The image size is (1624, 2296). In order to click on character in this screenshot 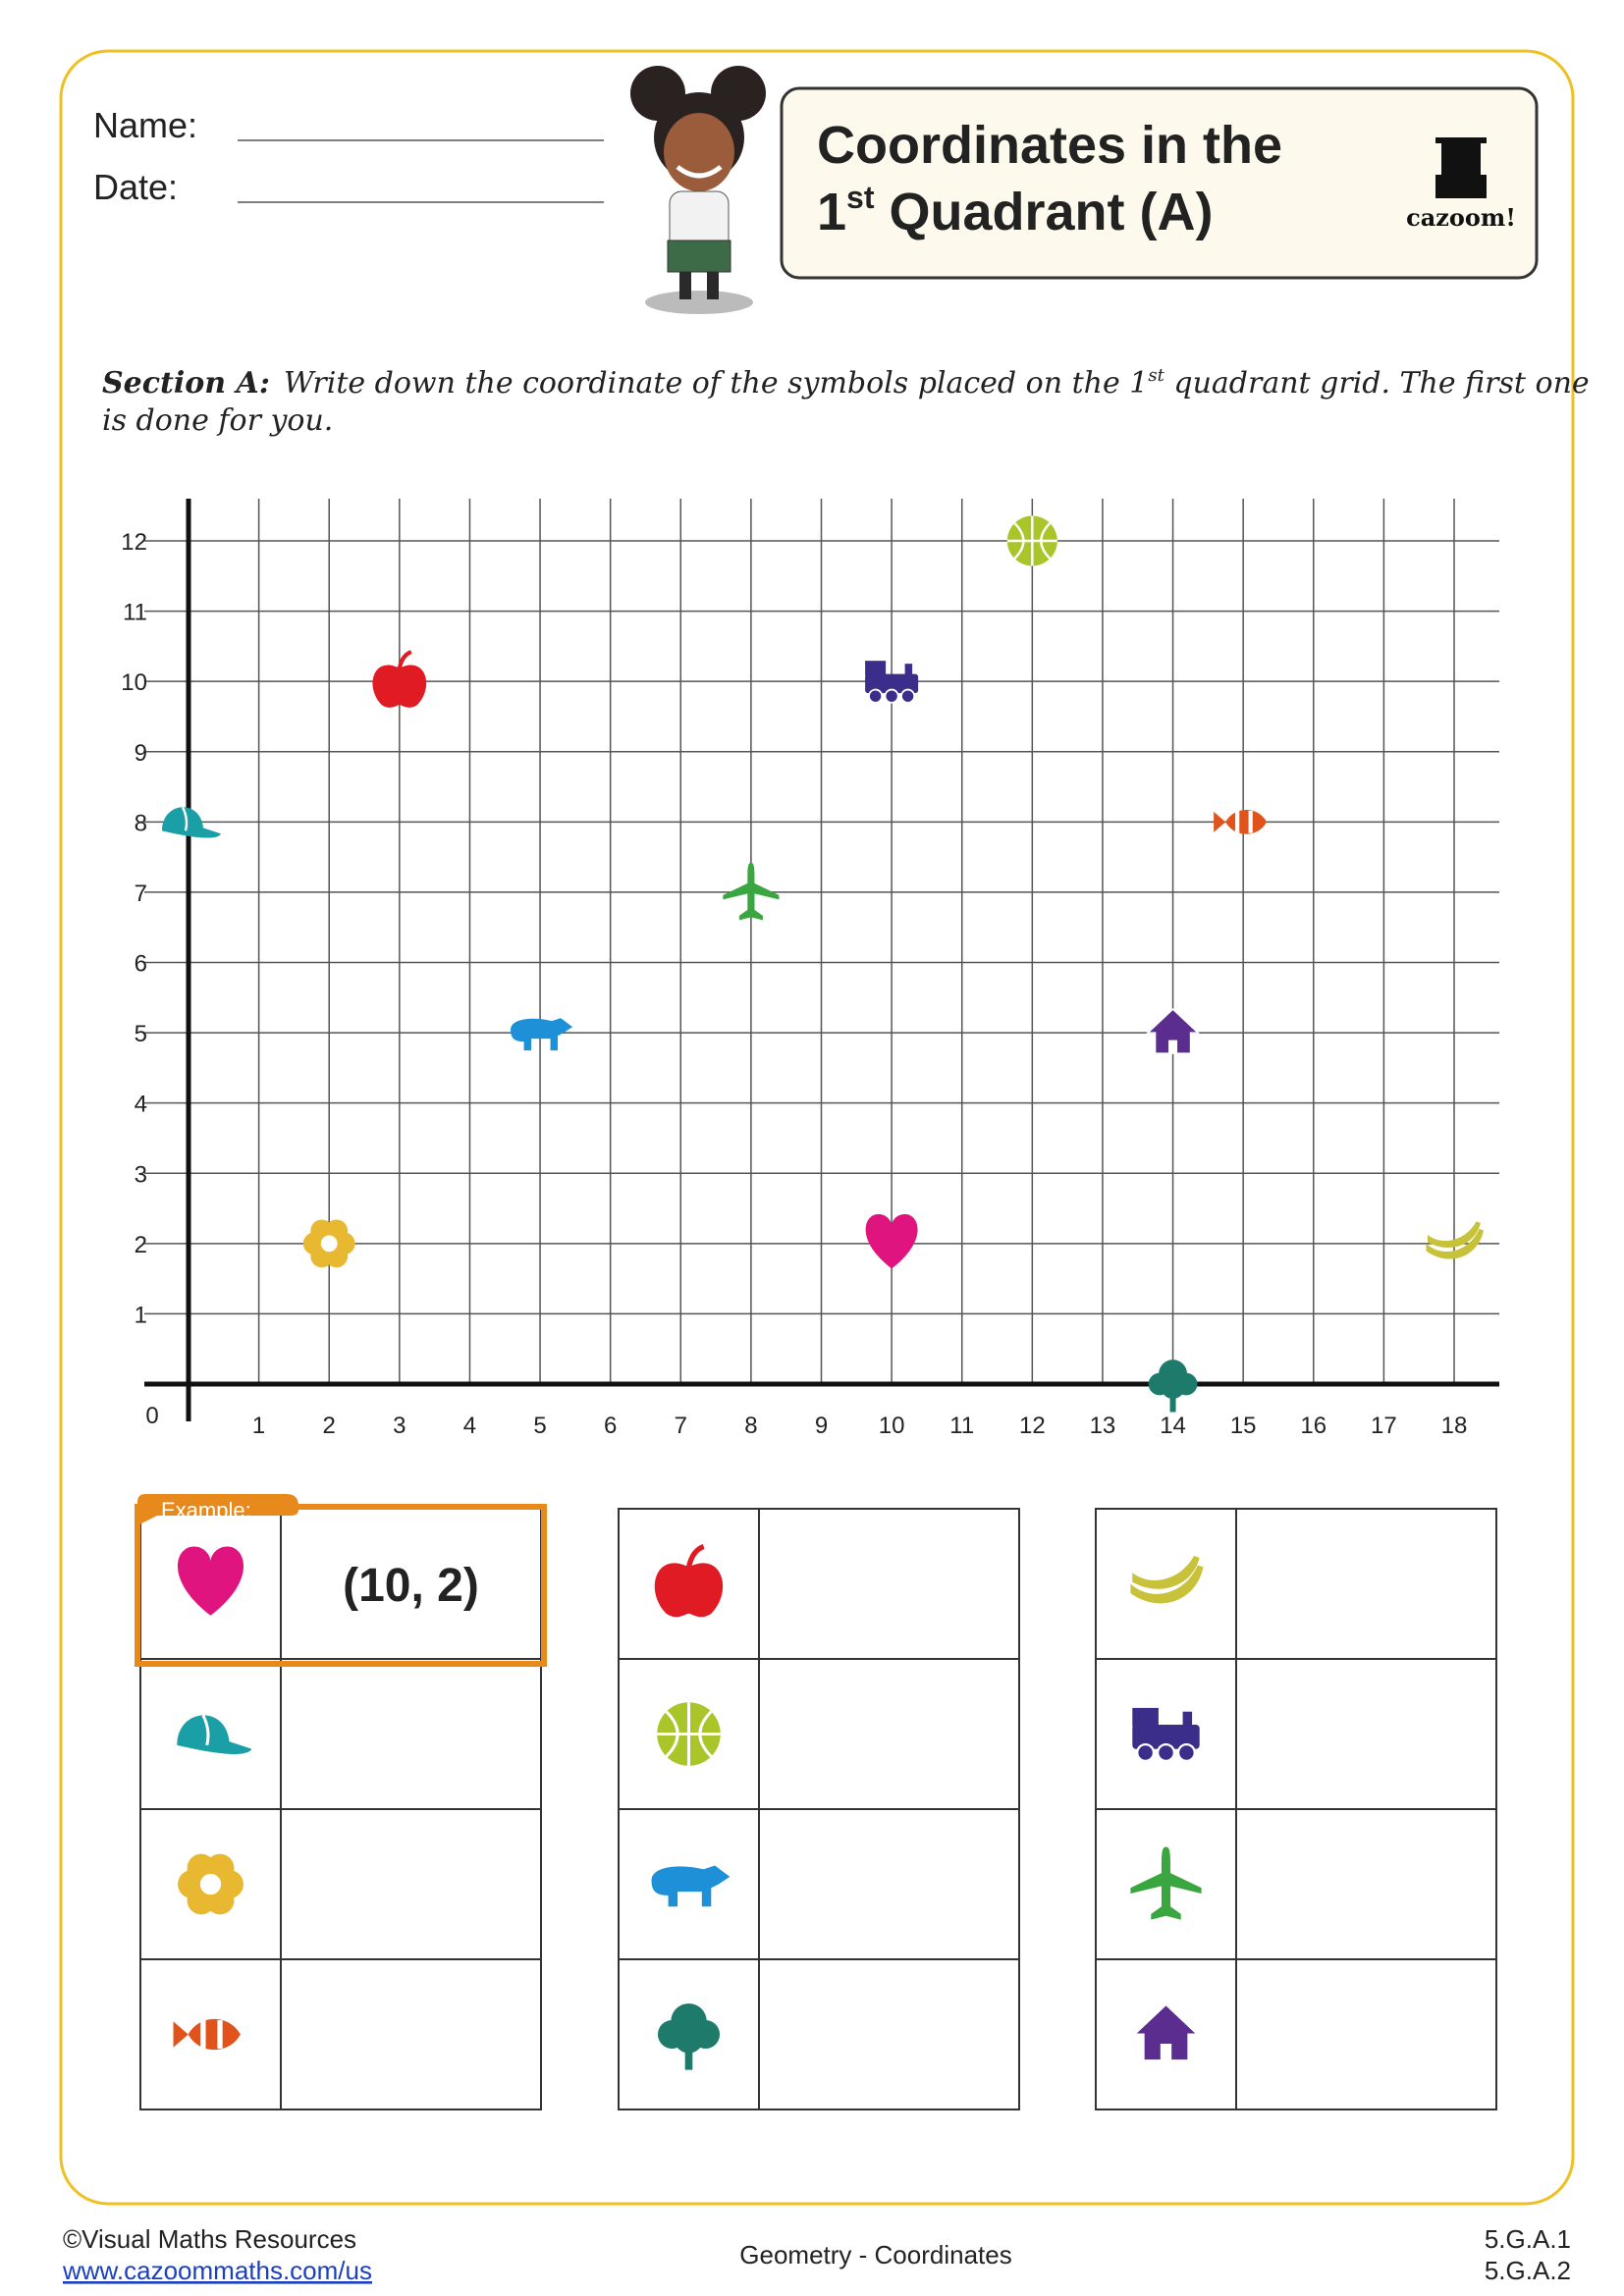, I will do `click(698, 190)`.